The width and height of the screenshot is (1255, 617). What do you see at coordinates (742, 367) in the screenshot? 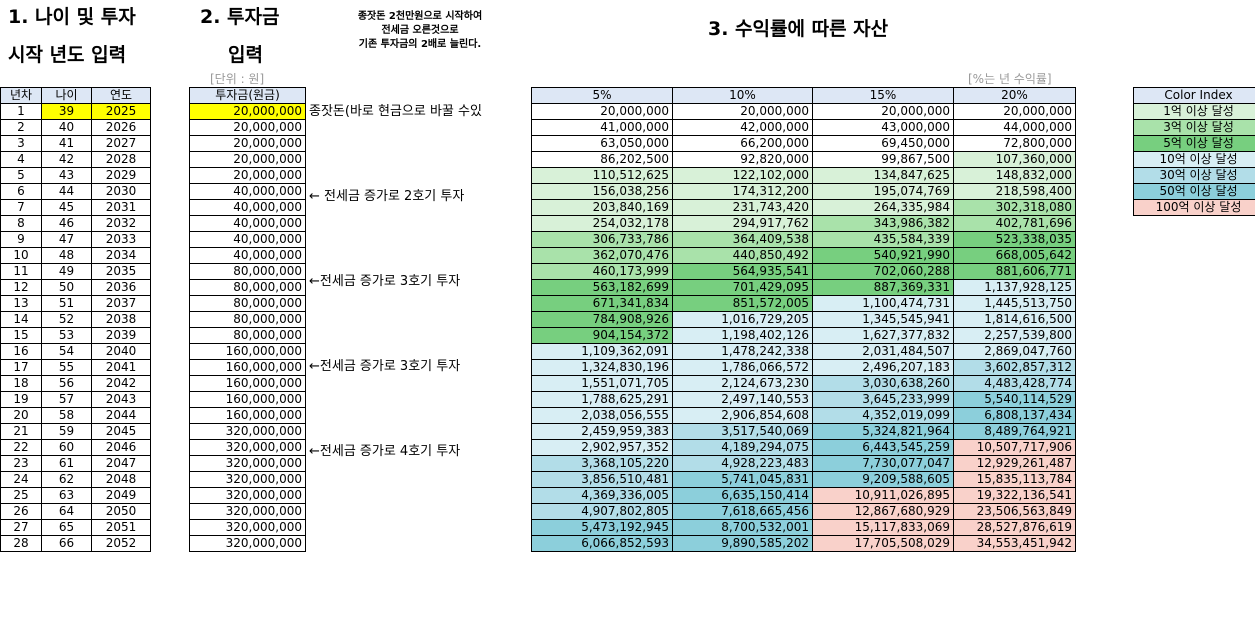
I see `asset-value-cell: 1,786,066,572` at bounding box center [742, 367].